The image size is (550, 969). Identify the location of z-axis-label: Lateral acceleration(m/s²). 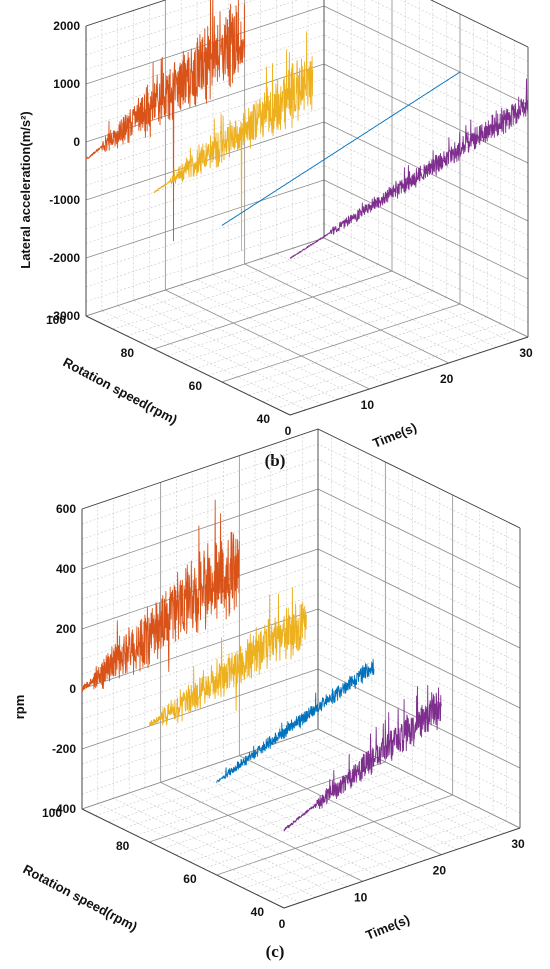
(25, 190).